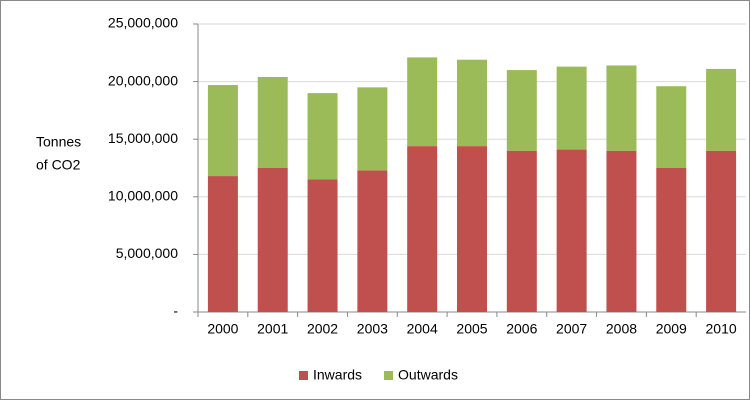 The image size is (750, 405). What do you see at coordinates (143, 196) in the screenshot?
I see `y-tick-label: 10,000,000` at bounding box center [143, 196].